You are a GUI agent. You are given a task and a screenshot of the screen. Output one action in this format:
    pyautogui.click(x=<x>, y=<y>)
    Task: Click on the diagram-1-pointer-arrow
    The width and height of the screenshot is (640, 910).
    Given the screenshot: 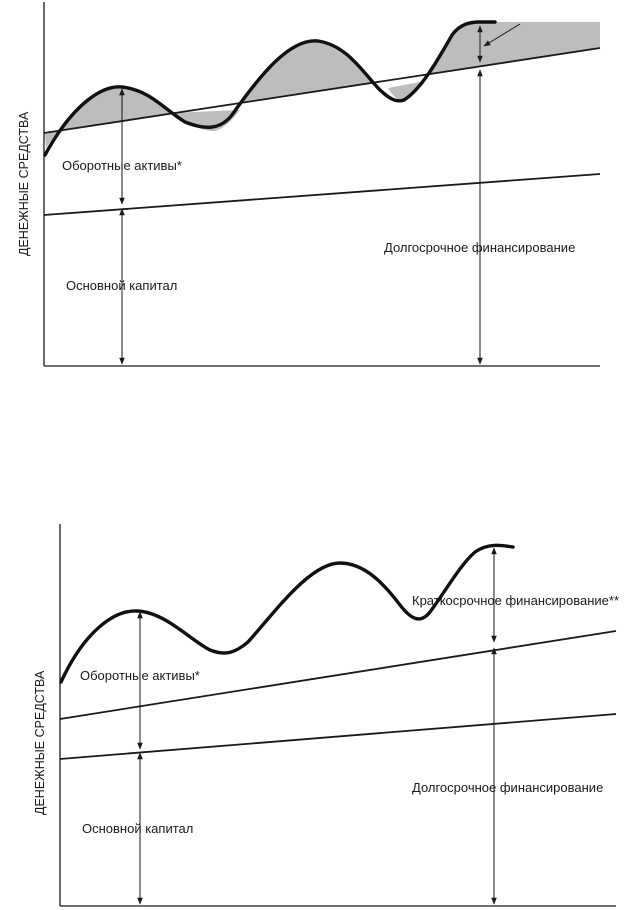 What is the action you would take?
    pyautogui.click(x=502, y=35)
    